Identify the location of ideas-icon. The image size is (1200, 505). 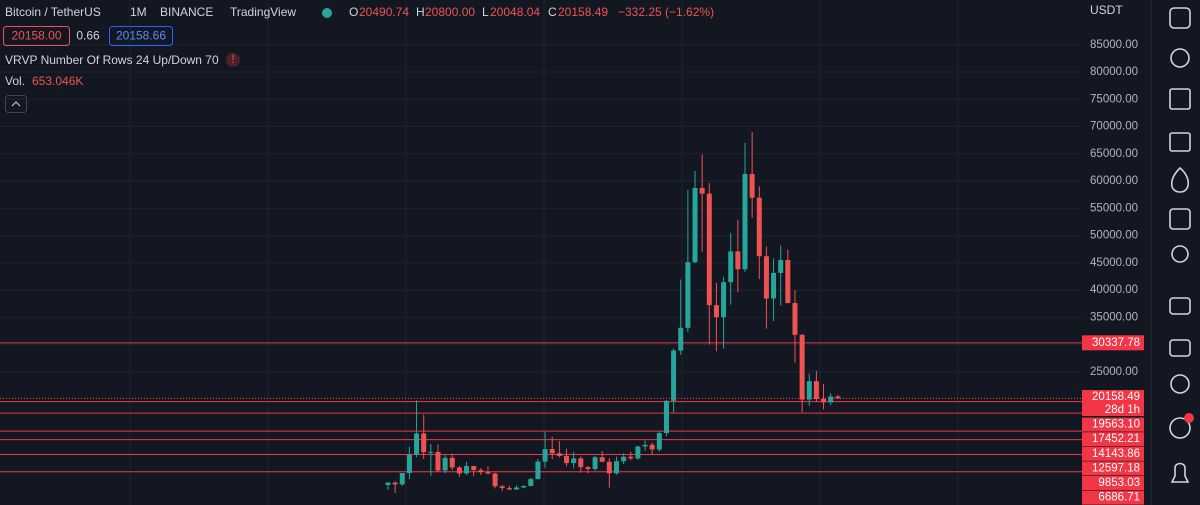
(1180, 254).